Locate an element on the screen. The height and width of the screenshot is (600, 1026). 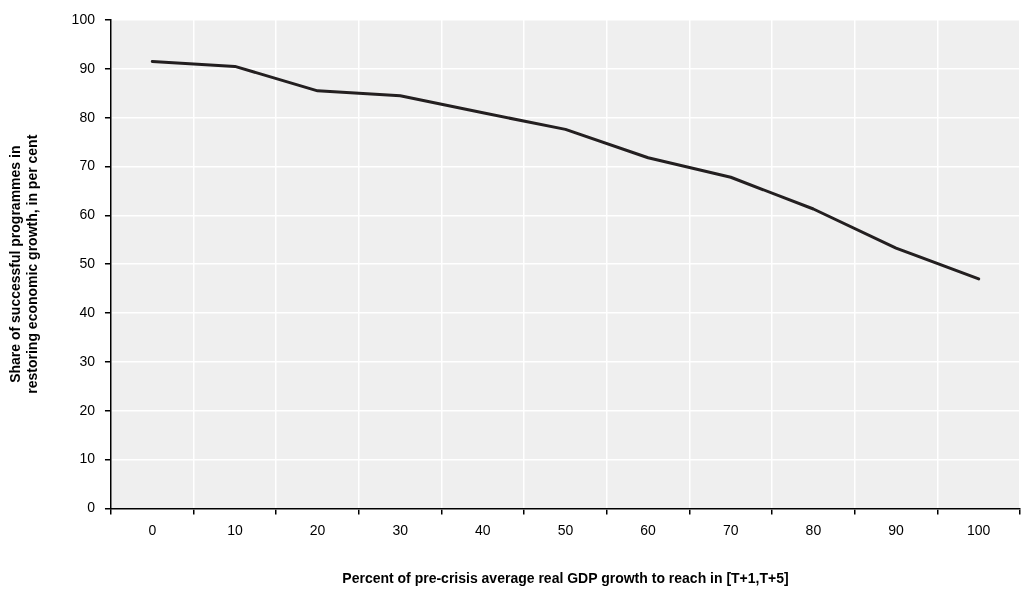
x-tick-label: 30 is located at coordinates (400, 529).